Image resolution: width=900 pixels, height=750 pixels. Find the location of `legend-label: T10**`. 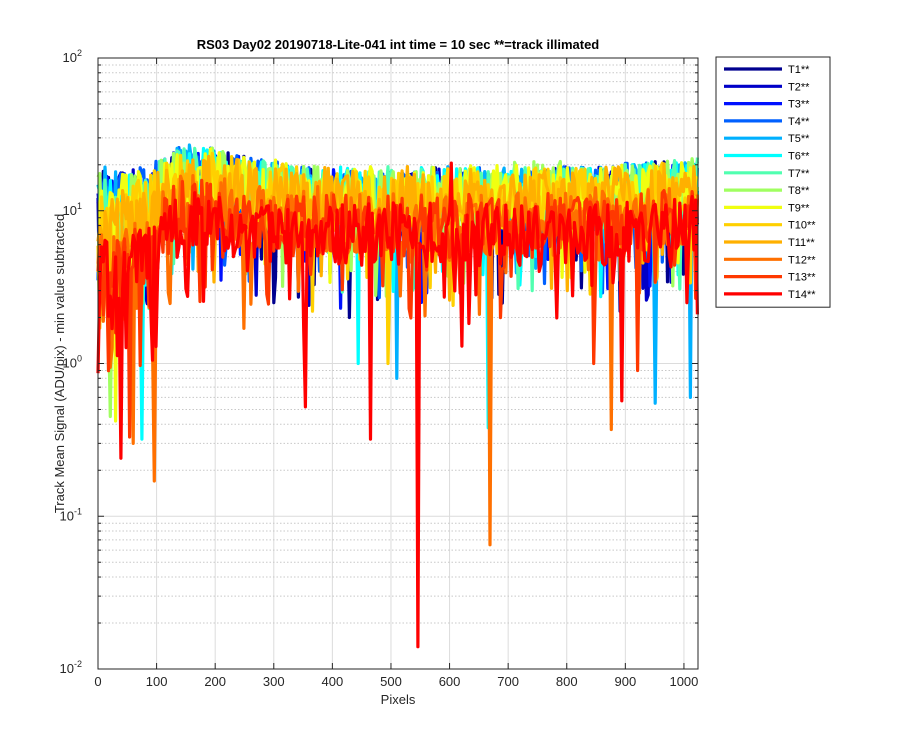

legend-label: T10** is located at coordinates (802, 226).